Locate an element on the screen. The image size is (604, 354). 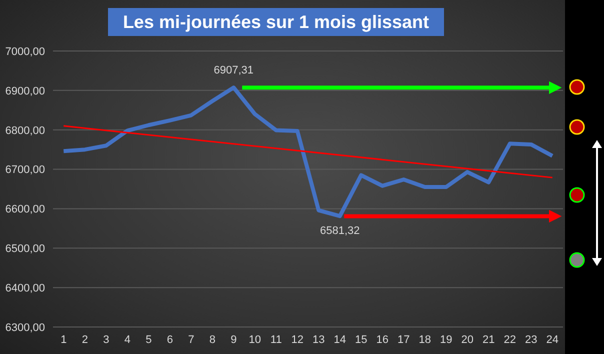
x-tick-label: 13 is located at coordinates (318, 340).